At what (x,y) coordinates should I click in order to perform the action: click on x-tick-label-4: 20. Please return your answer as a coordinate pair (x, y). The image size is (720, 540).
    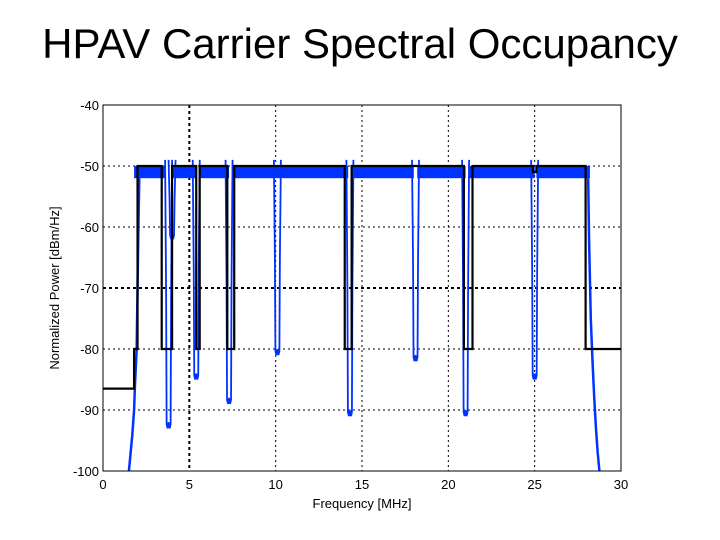
    Looking at the image, I should click on (448, 484).